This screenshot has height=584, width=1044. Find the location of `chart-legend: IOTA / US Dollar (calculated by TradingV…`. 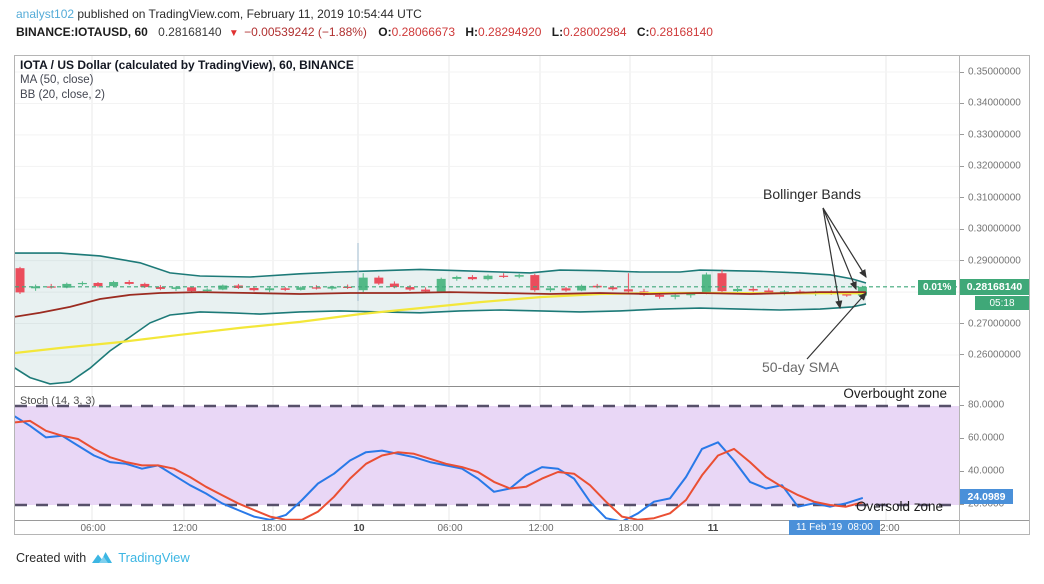

chart-legend: IOTA / US Dollar (calculated by TradingV… is located at coordinates (187, 80).